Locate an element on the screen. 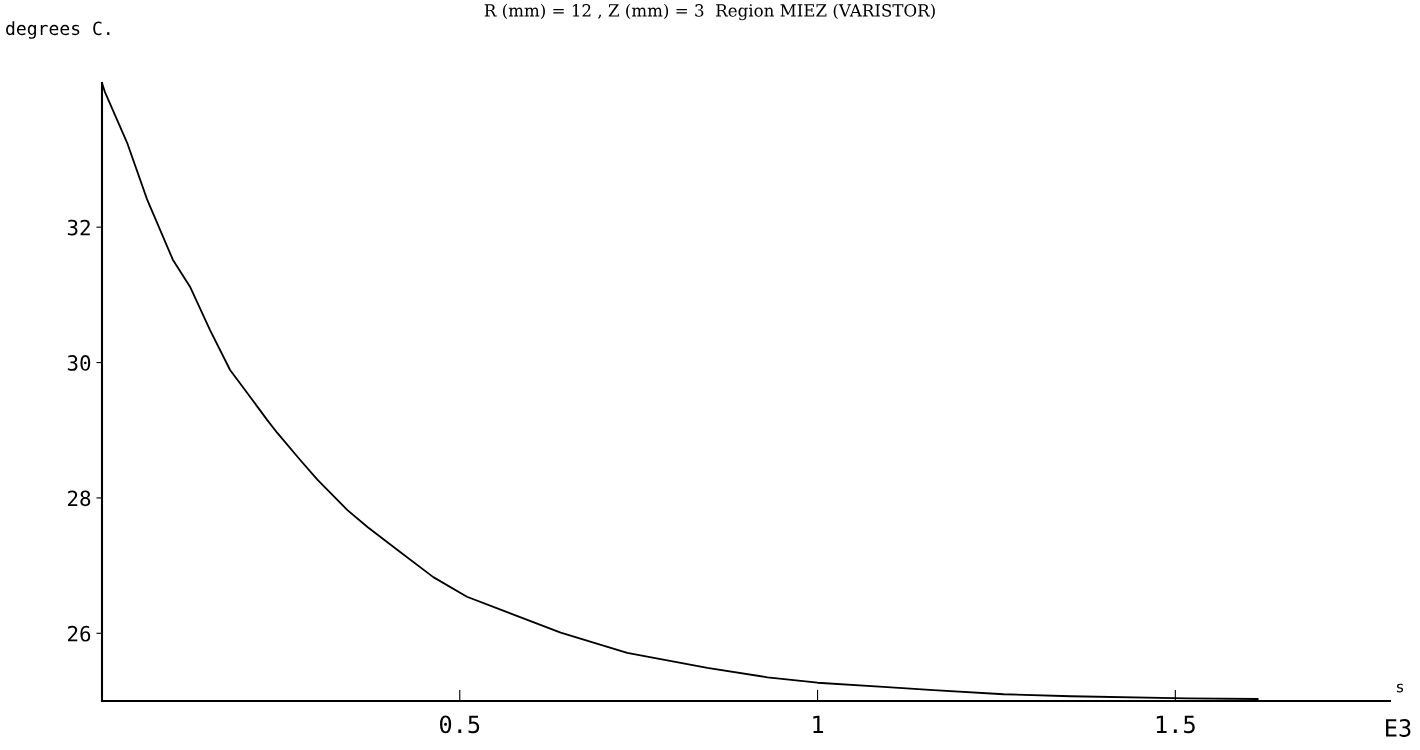  y-tick-label: 32 is located at coordinates (78, 227).